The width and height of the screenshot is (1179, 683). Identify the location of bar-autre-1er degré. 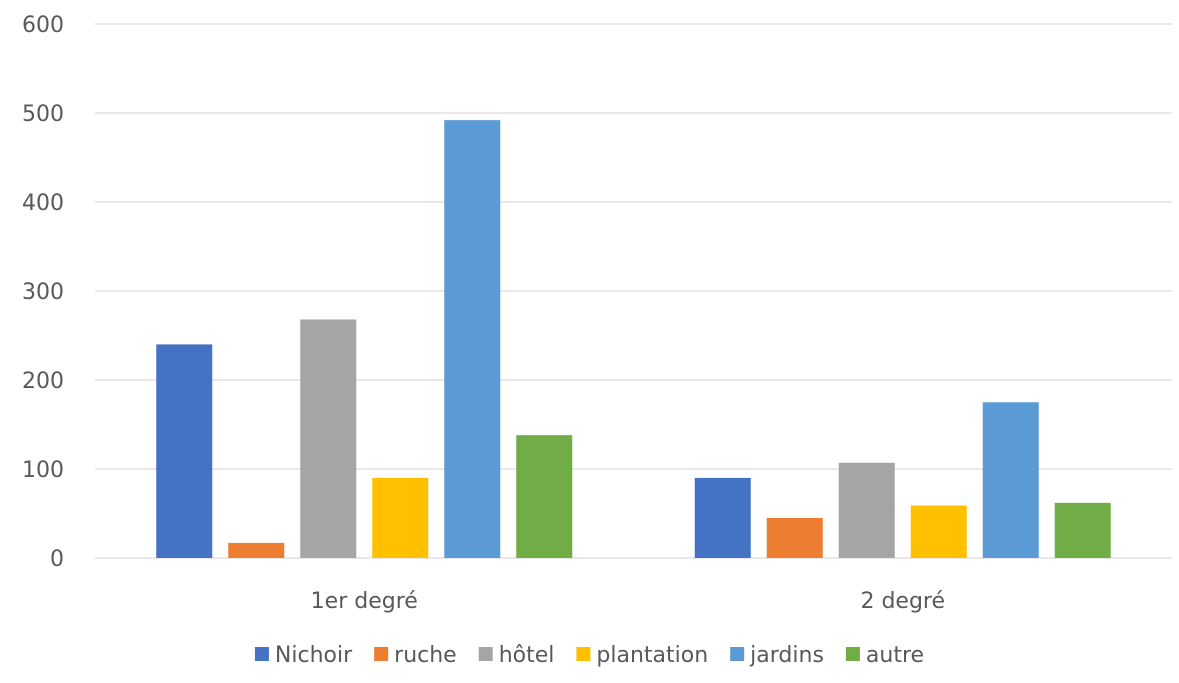
(544, 496).